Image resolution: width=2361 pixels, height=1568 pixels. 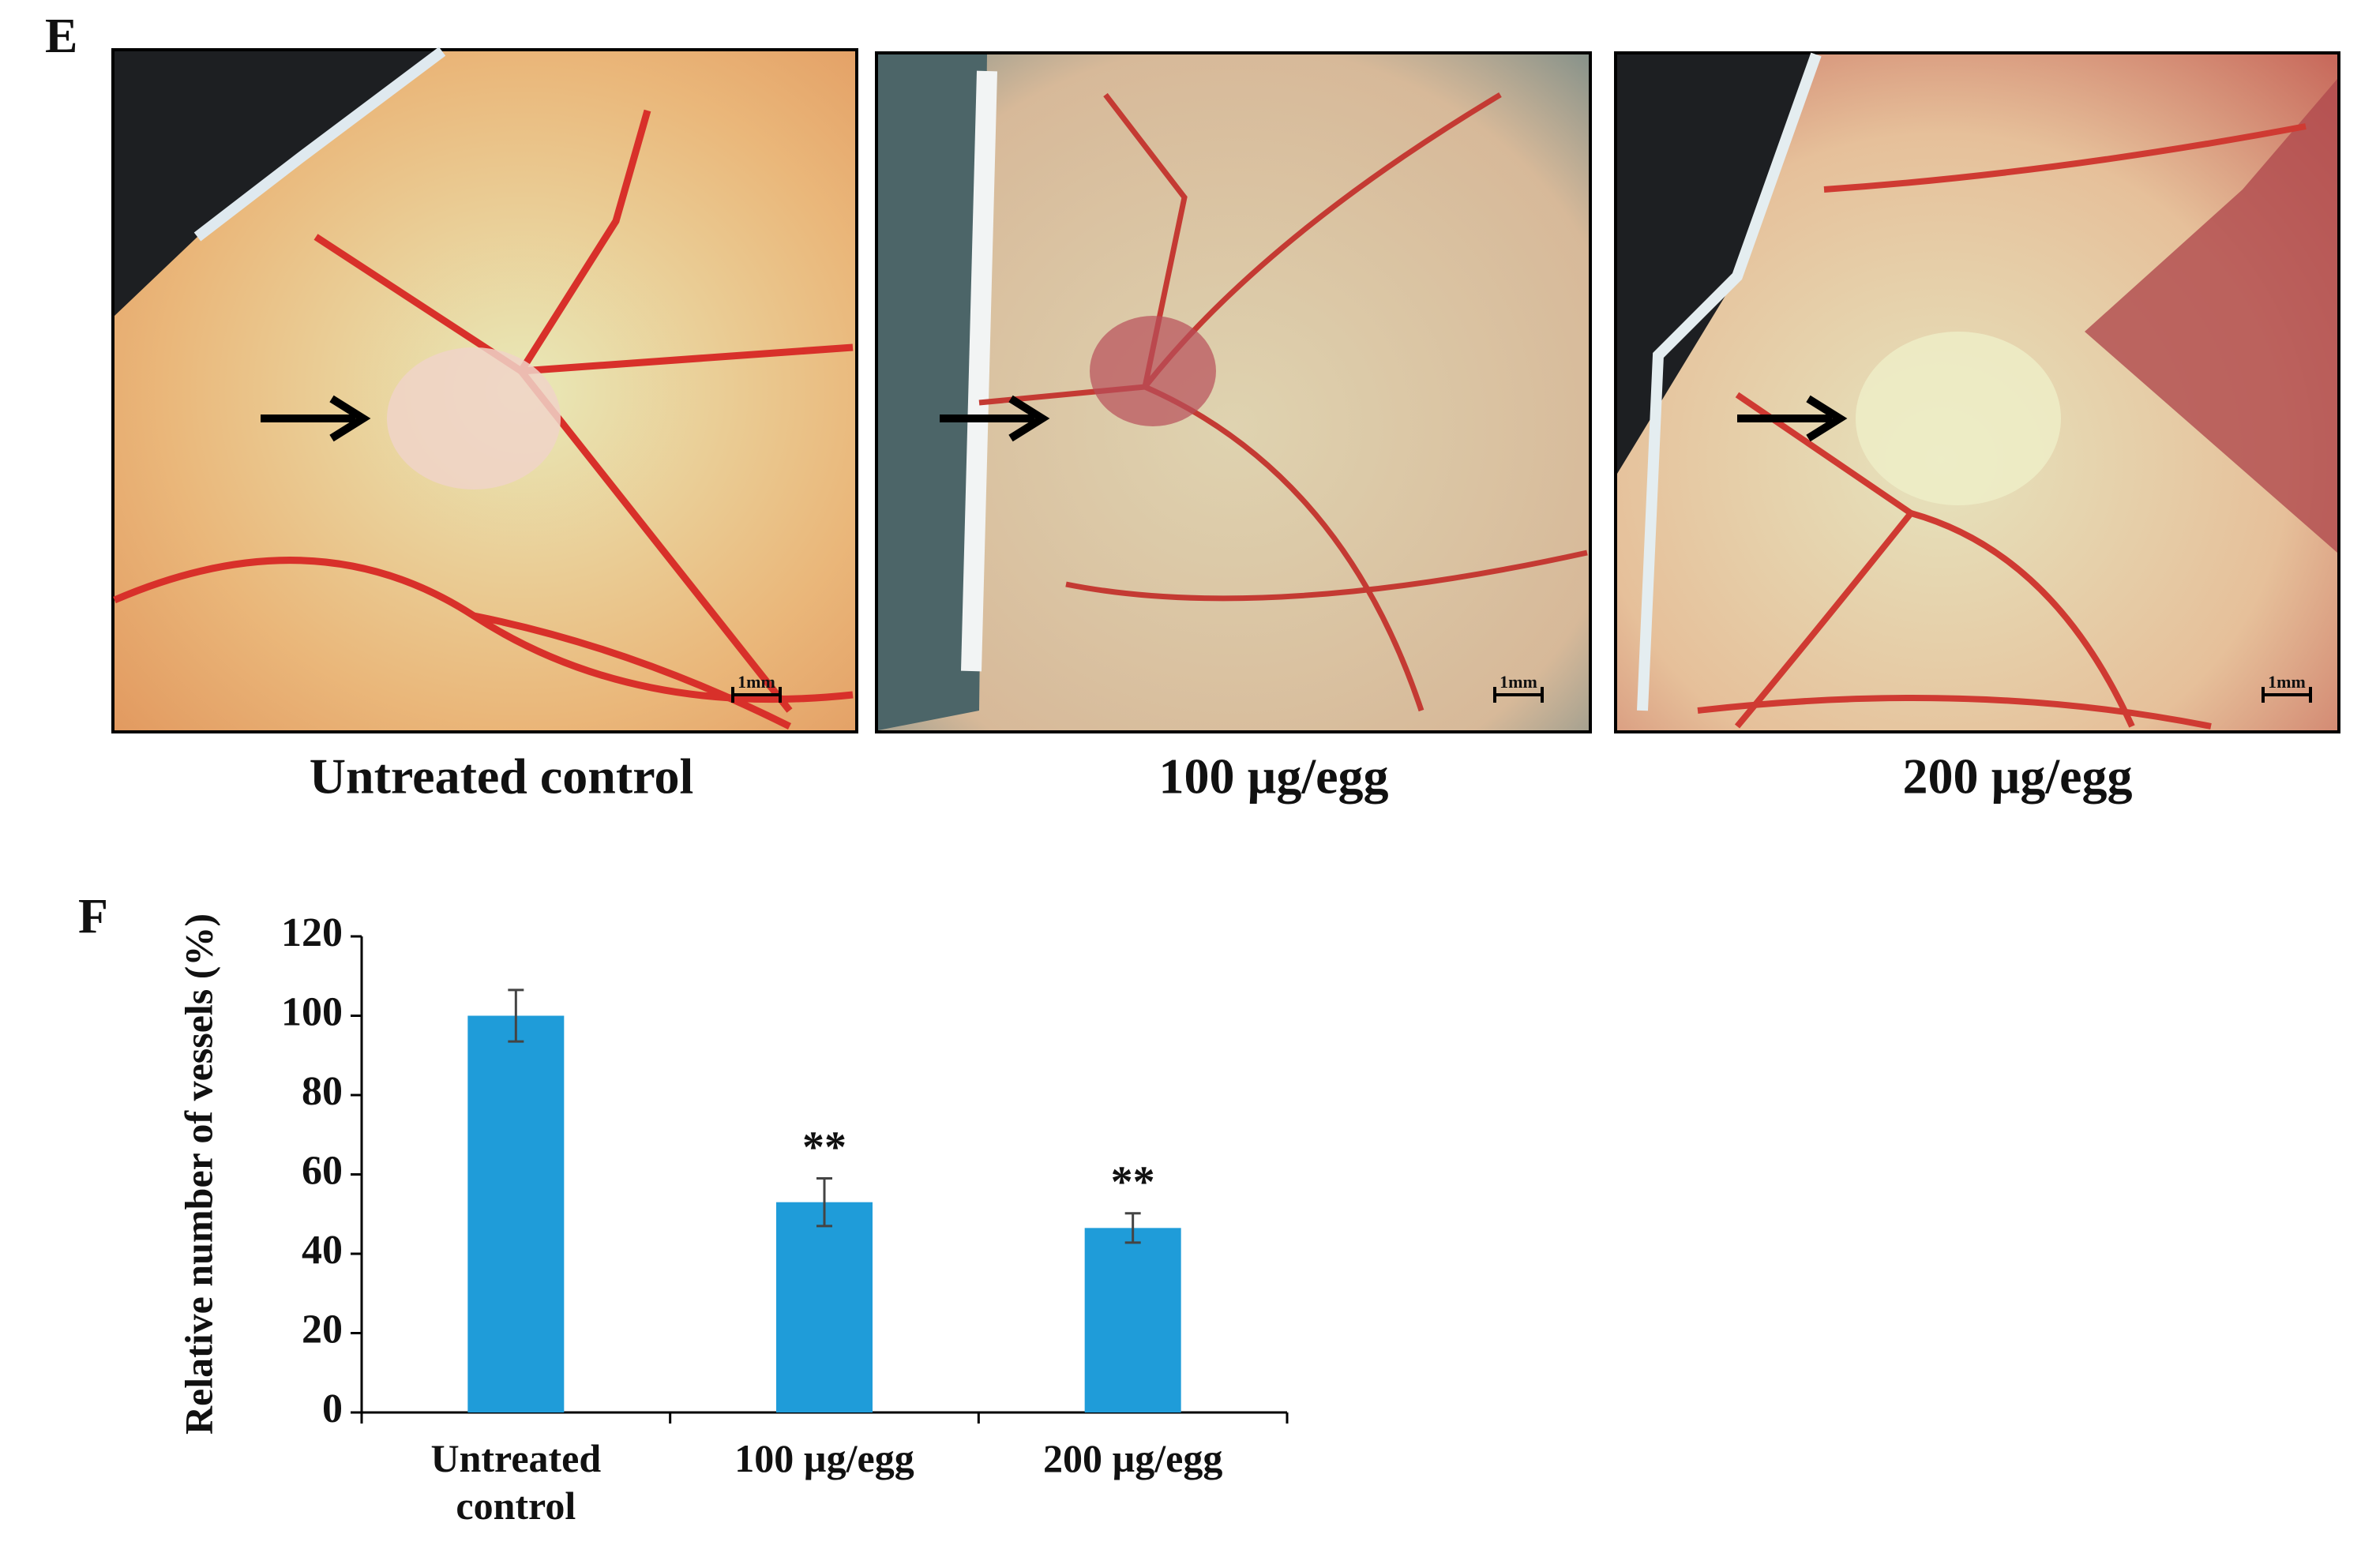 I want to click on y-tick-label: 100, so click(x=312, y=1011).